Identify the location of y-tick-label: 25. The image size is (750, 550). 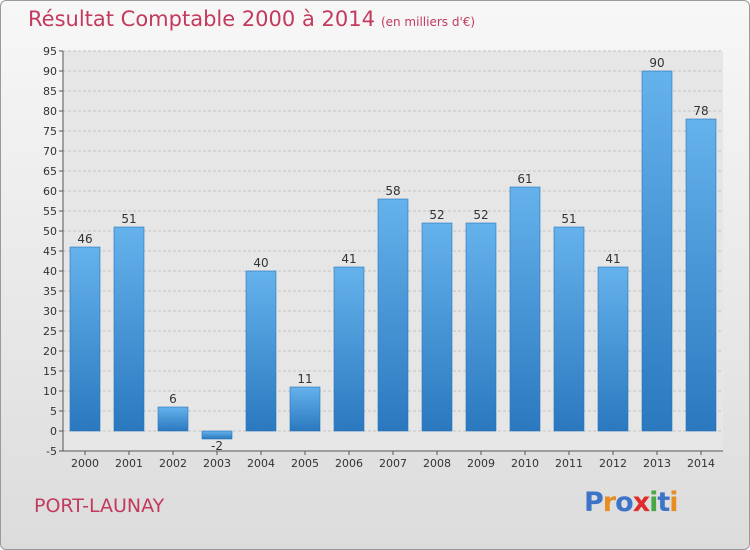
(50, 331).